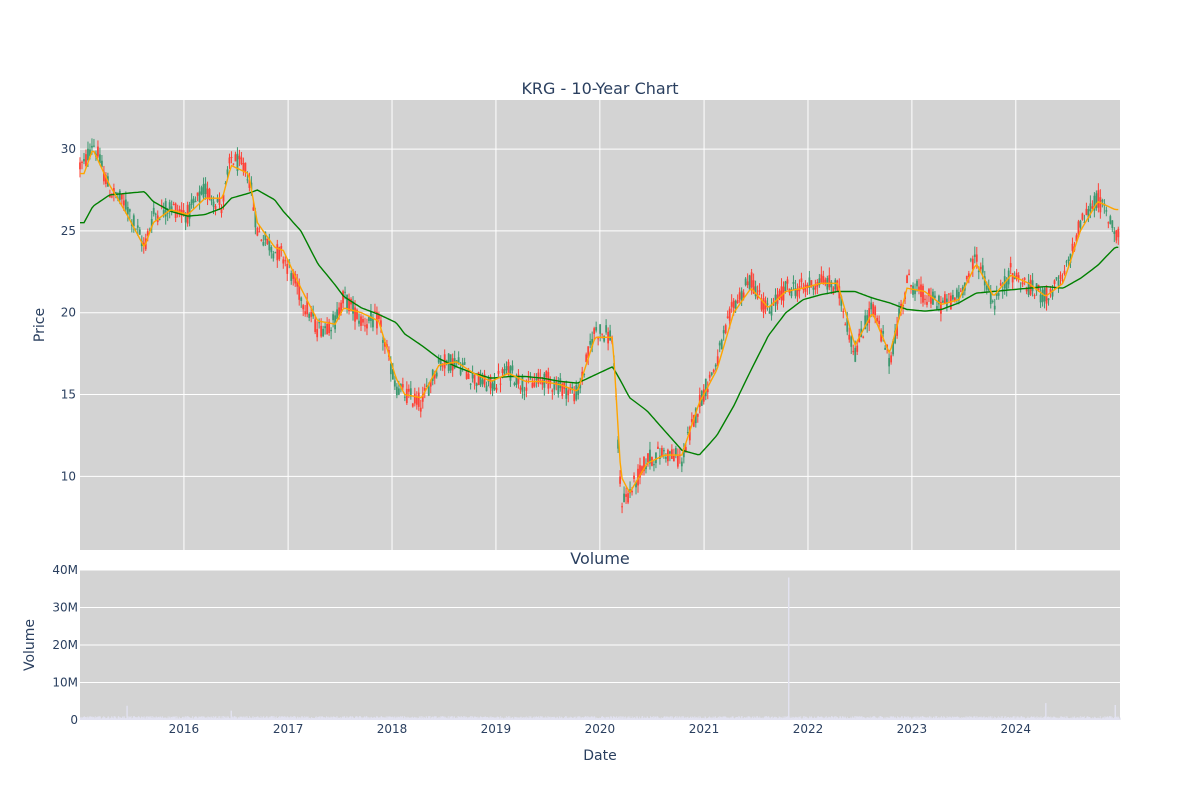 Image resolution: width=1200 pixels, height=800 pixels. Describe the element at coordinates (496, 729) in the screenshot. I see `date-tick-label: 2019` at that location.